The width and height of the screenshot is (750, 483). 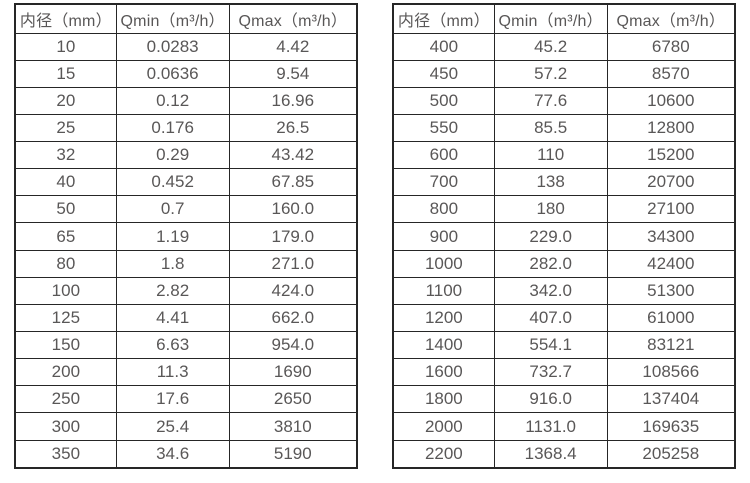 I want to click on table-cell: 9.54, so click(x=293, y=73).